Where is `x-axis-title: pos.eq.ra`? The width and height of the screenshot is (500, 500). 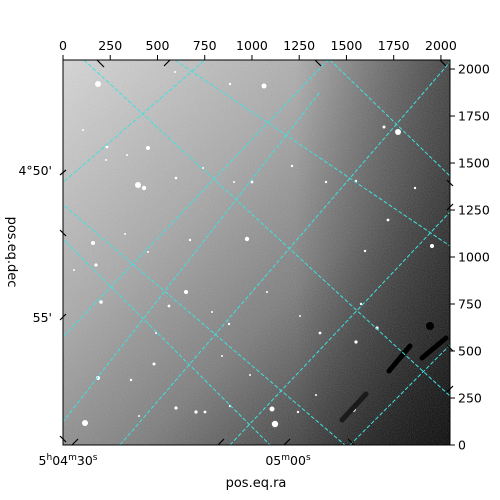 x-axis-title: pos.eq.ra is located at coordinates (256, 483).